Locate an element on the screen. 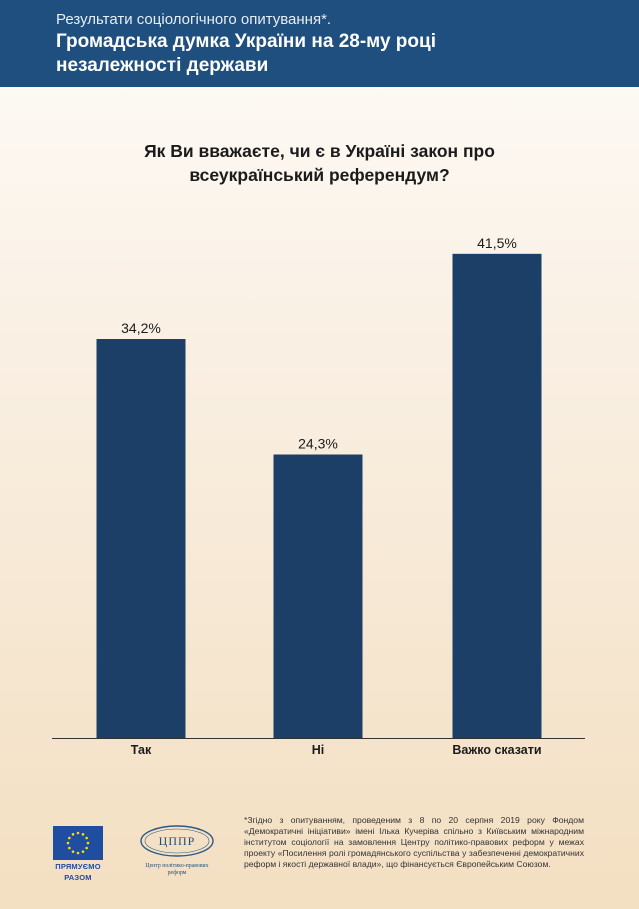 Image resolution: width=639 pixels, height=909 pixels. question-line2: всеукраїнський референдум? is located at coordinates (319, 175).